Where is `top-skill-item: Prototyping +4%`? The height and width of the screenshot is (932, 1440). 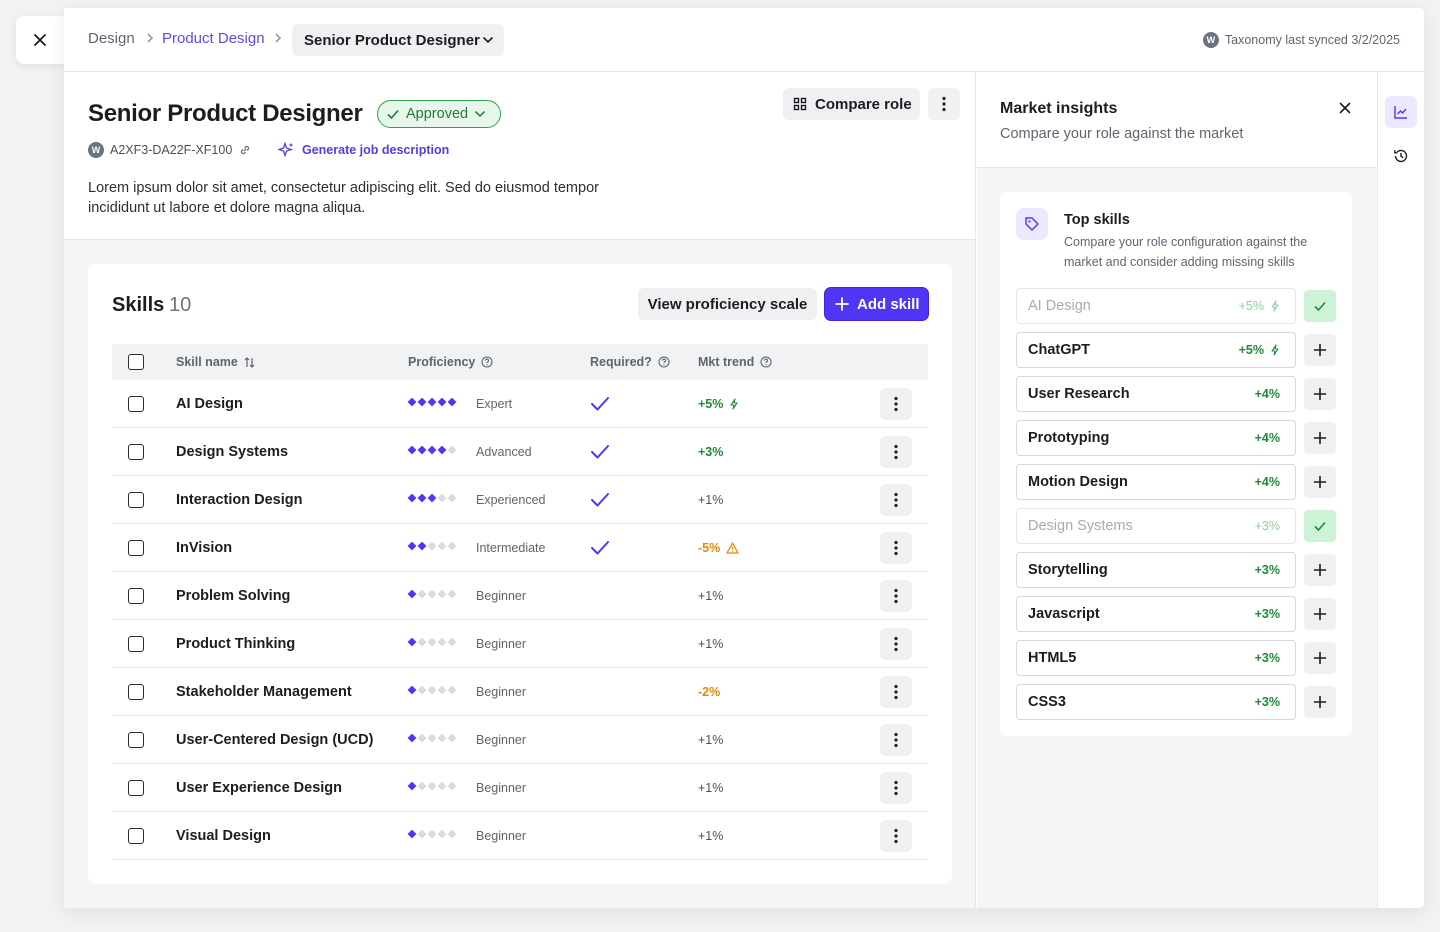
top-skill-item: Prototyping +4% is located at coordinates (1156, 438).